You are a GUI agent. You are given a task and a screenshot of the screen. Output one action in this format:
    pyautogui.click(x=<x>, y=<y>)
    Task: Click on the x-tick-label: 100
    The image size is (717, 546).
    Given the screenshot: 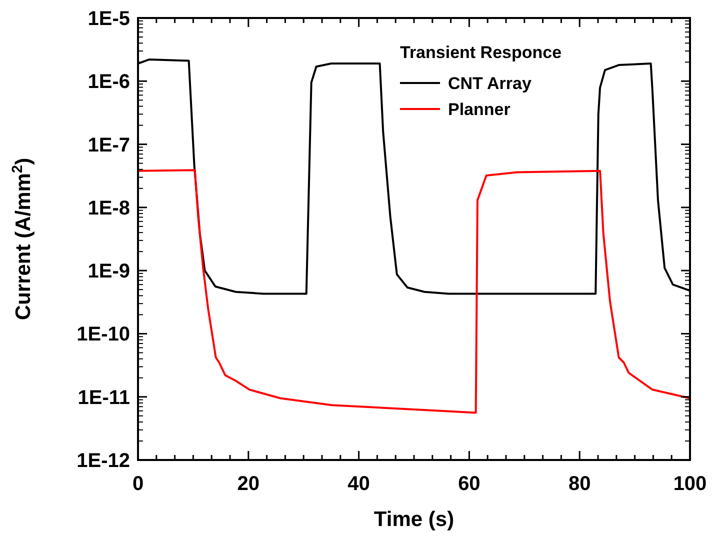 What is the action you would take?
    pyautogui.click(x=690, y=484)
    